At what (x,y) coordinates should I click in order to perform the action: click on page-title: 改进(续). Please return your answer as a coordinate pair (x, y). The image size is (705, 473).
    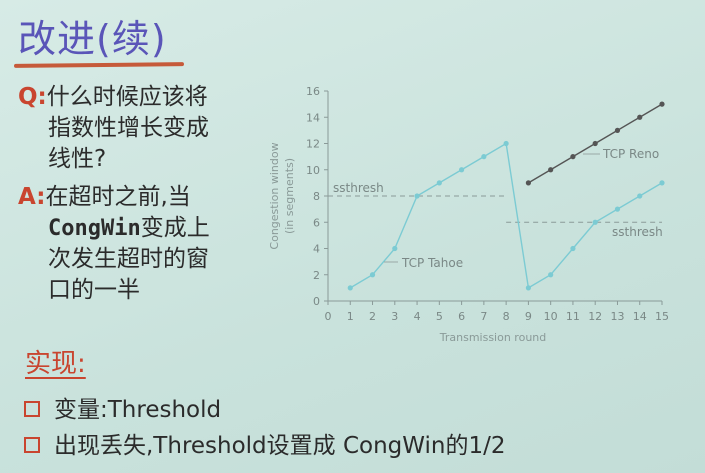
    Looking at the image, I should click on (92, 39).